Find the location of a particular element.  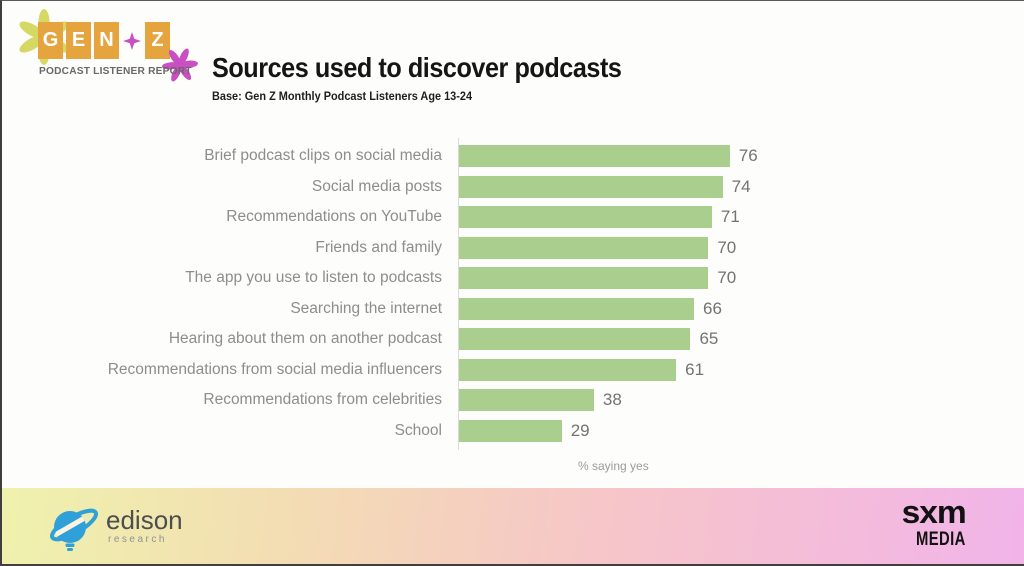

bar-category-label: The app you use to listen to podcasts is located at coordinates (313, 278).